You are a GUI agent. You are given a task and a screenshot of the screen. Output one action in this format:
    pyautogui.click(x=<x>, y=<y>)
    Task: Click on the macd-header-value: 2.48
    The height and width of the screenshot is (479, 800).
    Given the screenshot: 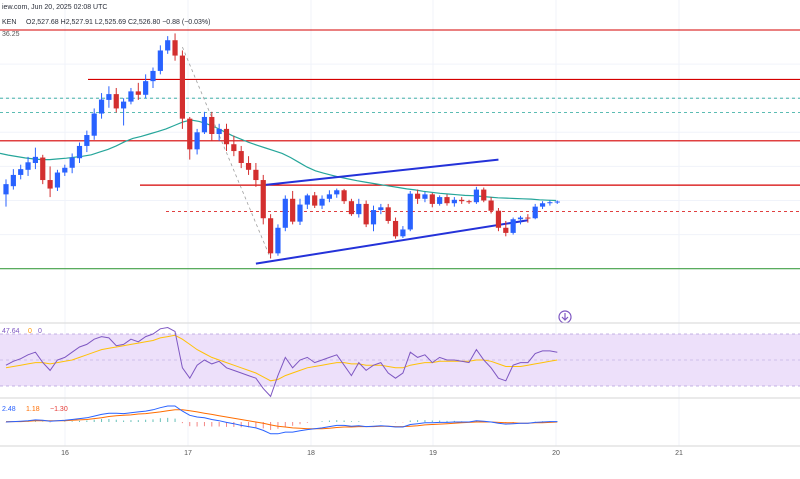 What is the action you would take?
    pyautogui.click(x=9, y=409)
    